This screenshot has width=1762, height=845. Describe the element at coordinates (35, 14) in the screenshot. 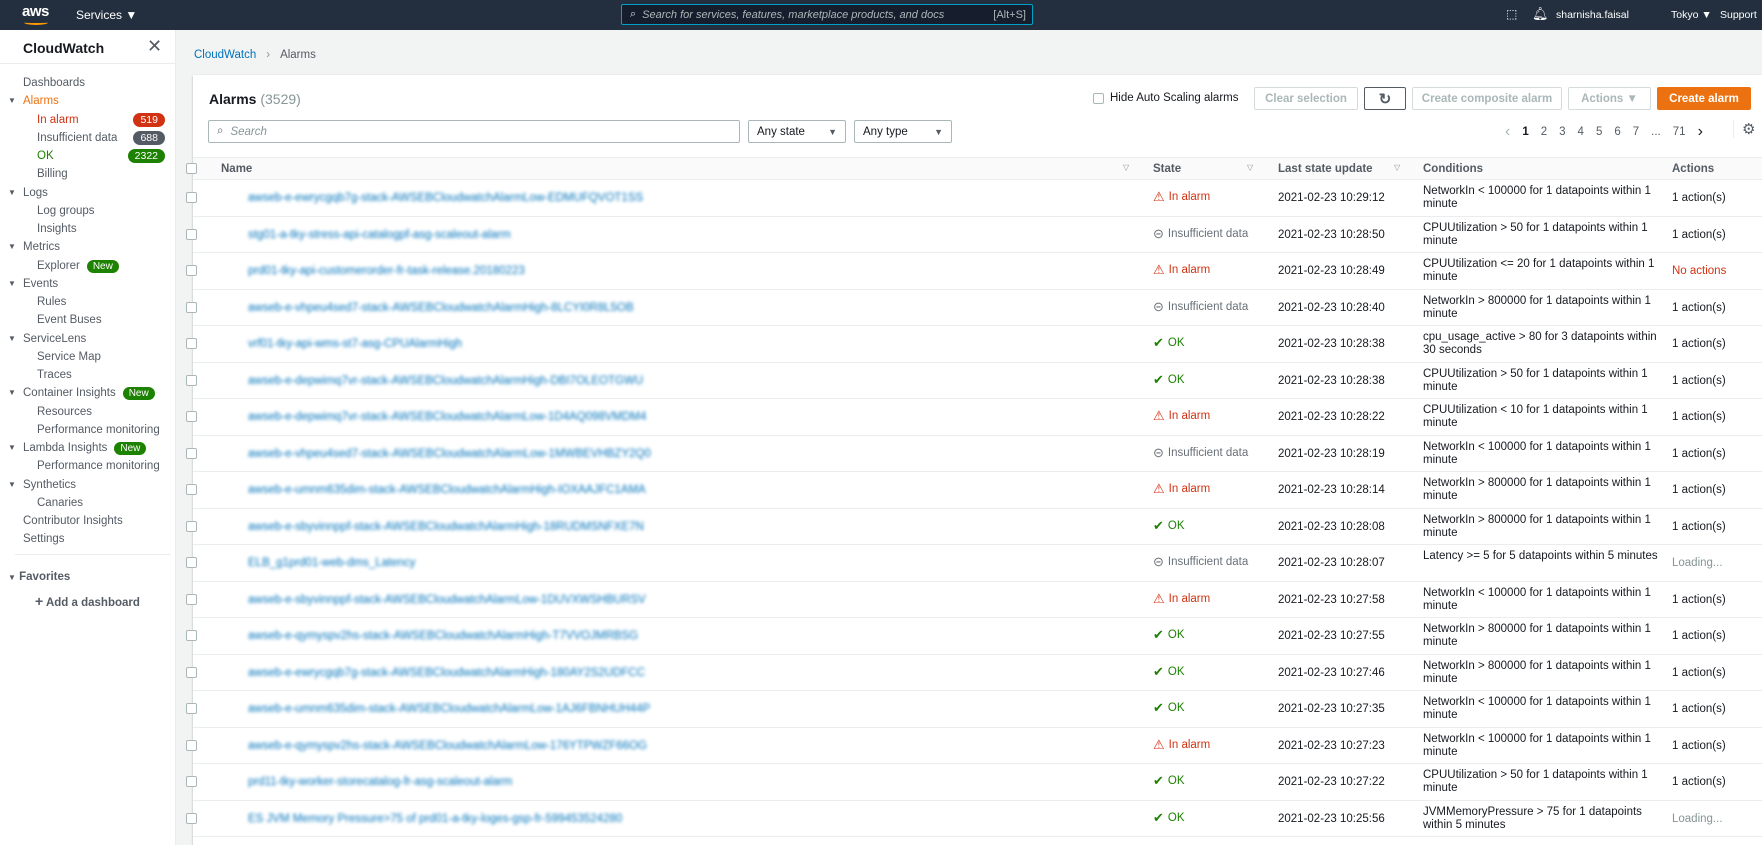

I see `aws-logo: aws` at that location.